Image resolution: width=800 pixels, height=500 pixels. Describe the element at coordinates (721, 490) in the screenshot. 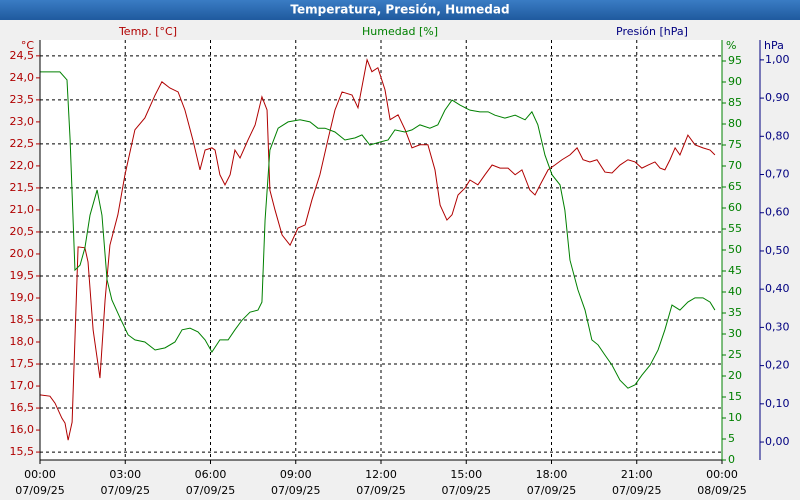

I see `x-tick-date: 08/09/25` at that location.